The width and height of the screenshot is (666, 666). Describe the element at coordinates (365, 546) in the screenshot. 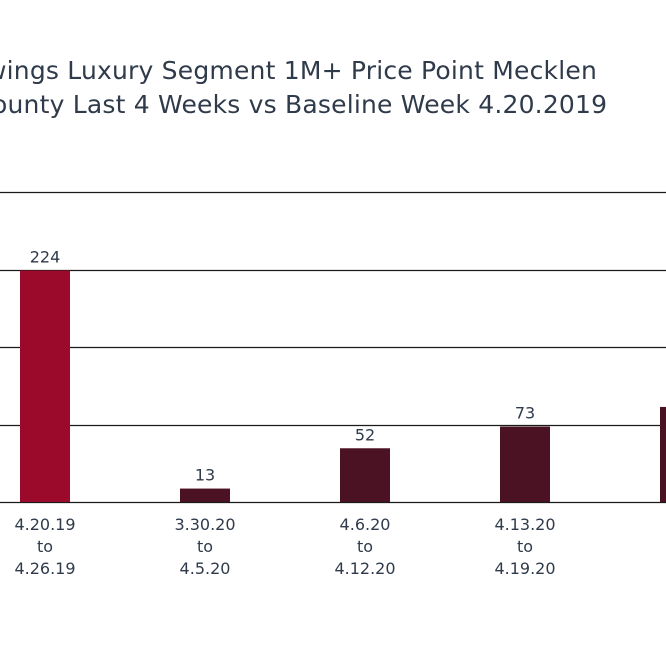

I see `x-tick-label-2-1: to` at that location.